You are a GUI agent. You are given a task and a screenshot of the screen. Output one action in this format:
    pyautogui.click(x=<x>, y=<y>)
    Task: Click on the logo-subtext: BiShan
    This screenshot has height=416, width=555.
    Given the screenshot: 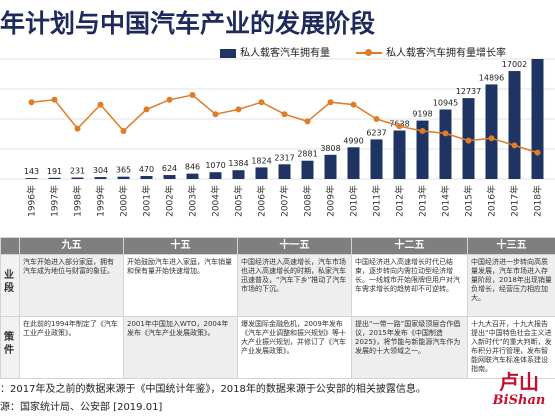 What is the action you would take?
    pyautogui.click(x=519, y=400)
    